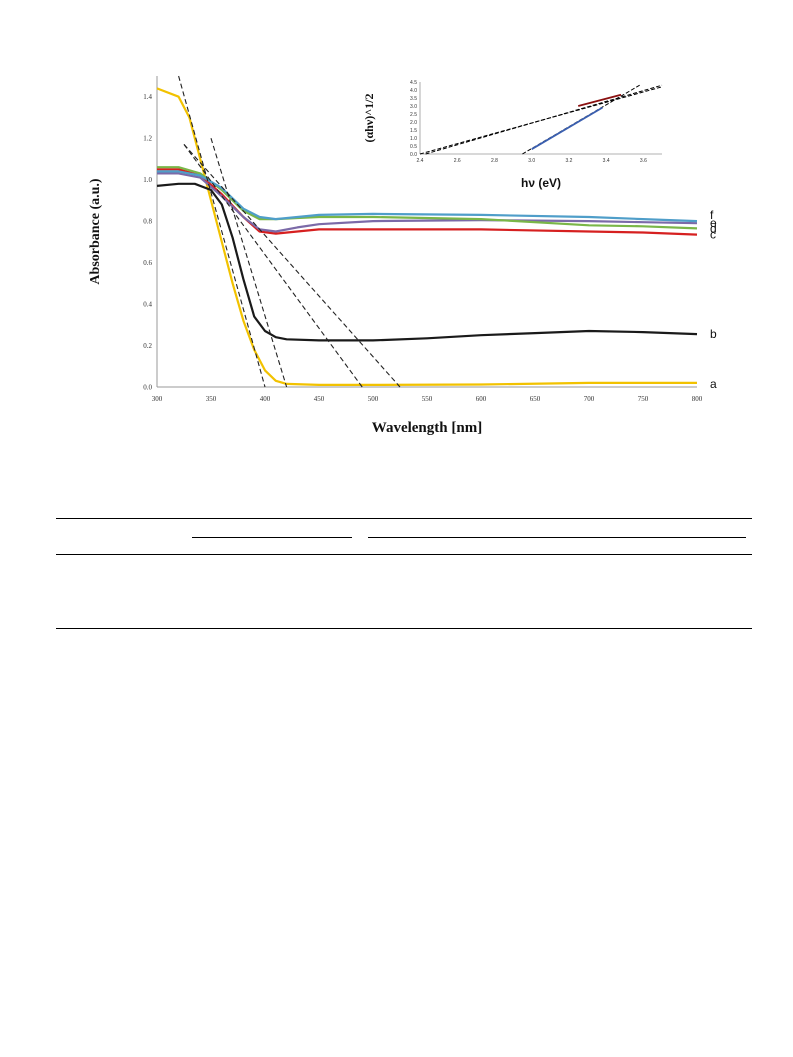 The width and height of the screenshot is (793, 1057). I want to click on series-end-label: a, so click(713, 384).